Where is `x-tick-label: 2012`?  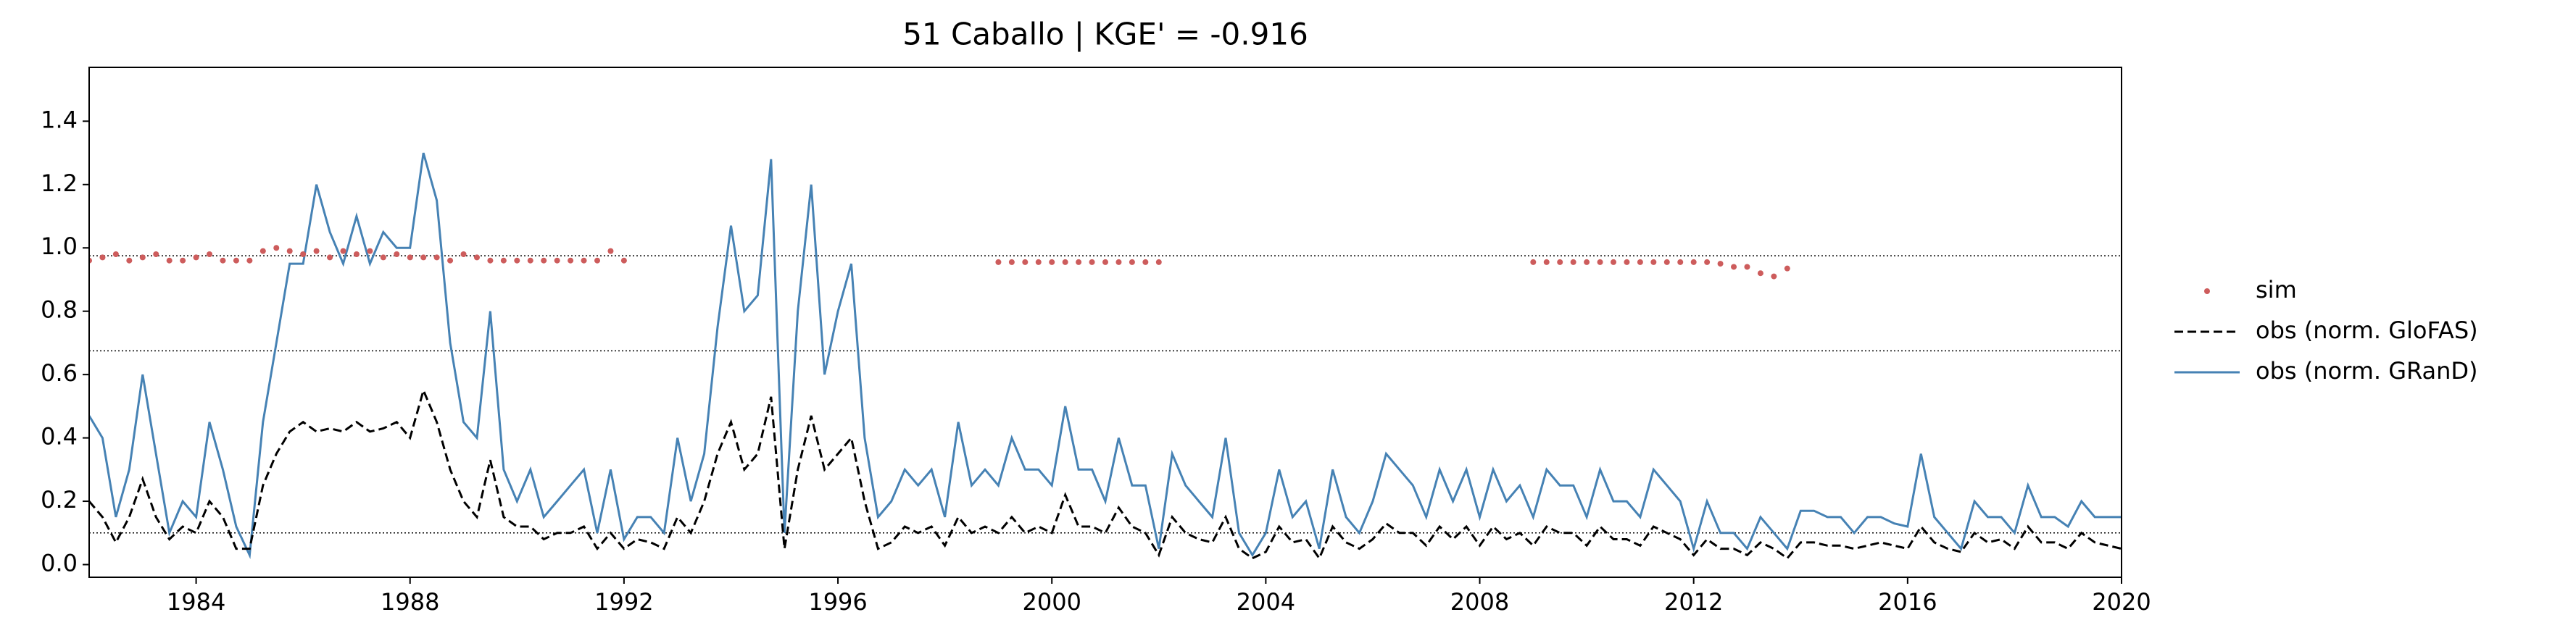
x-tick-label: 2012 is located at coordinates (1693, 602).